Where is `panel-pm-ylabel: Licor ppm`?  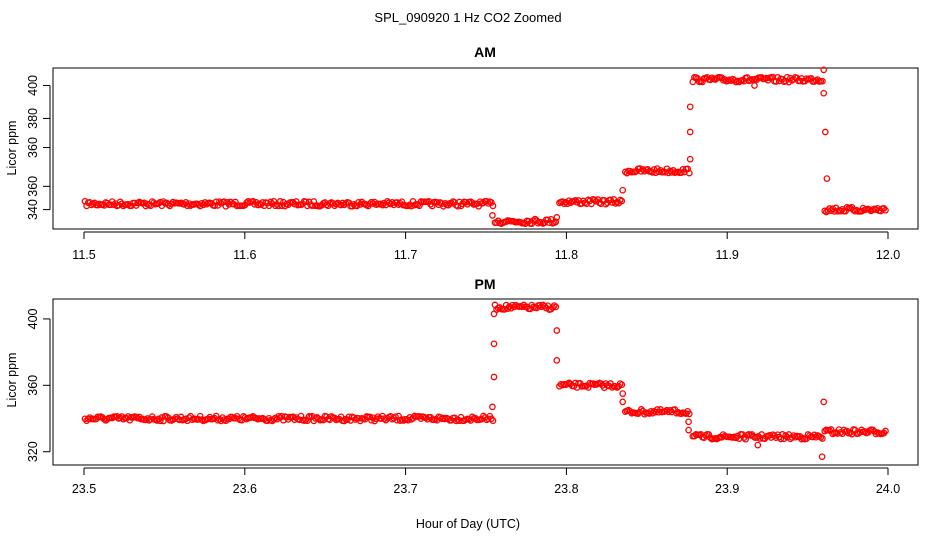
panel-pm-ylabel: Licor ppm is located at coordinates (12, 380).